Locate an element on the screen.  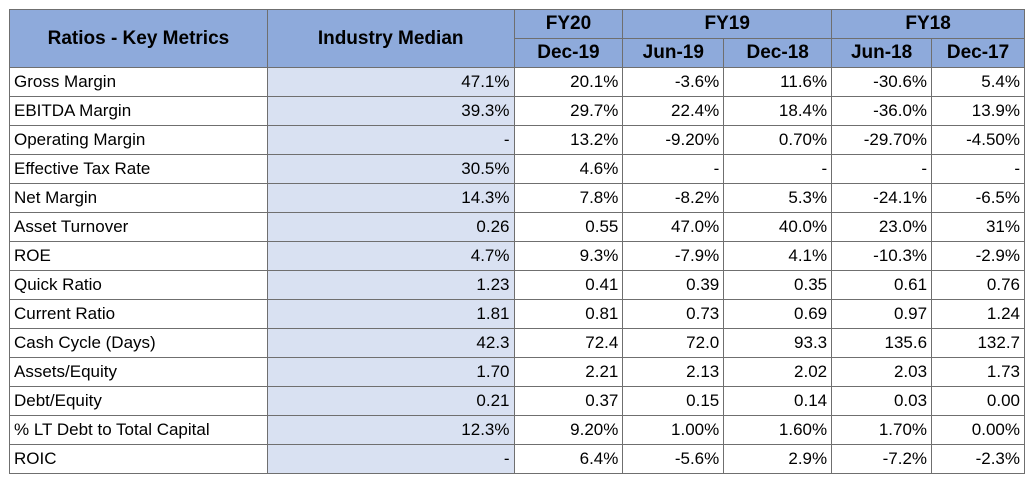
period-value: -2.9% is located at coordinates (978, 256).